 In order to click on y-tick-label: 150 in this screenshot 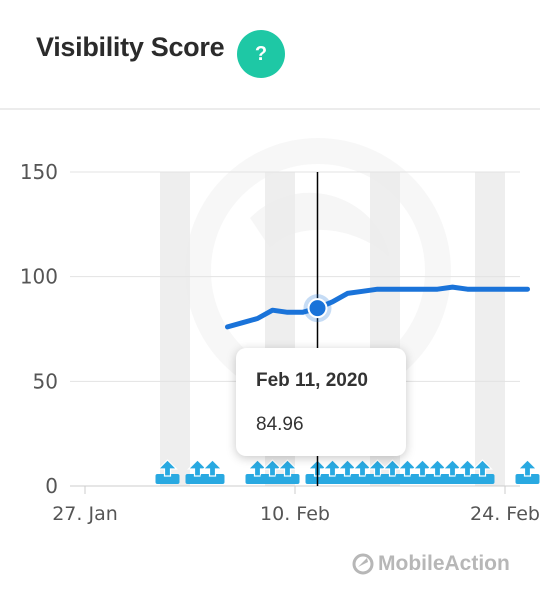, I will do `click(39, 172)`.